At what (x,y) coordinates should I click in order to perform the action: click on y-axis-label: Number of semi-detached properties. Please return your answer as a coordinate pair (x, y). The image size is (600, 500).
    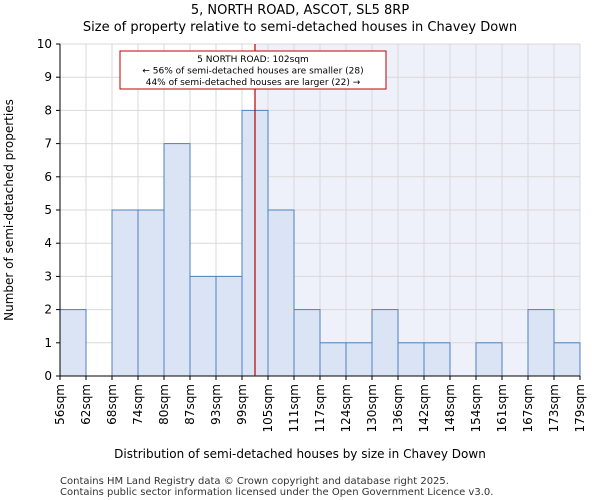
    Looking at the image, I should click on (9, 210).